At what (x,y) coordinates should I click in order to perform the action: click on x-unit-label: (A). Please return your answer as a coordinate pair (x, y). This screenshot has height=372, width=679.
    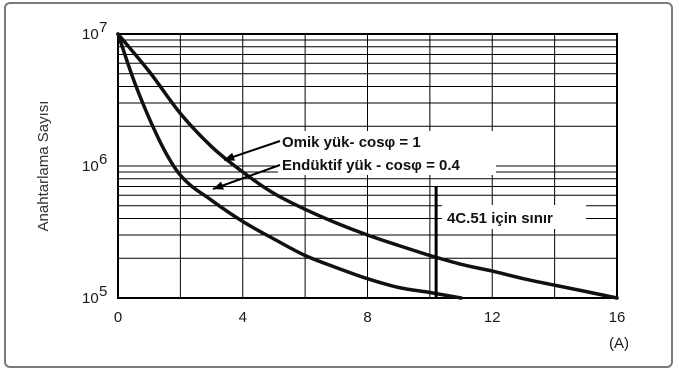
    Looking at the image, I should click on (619, 343).